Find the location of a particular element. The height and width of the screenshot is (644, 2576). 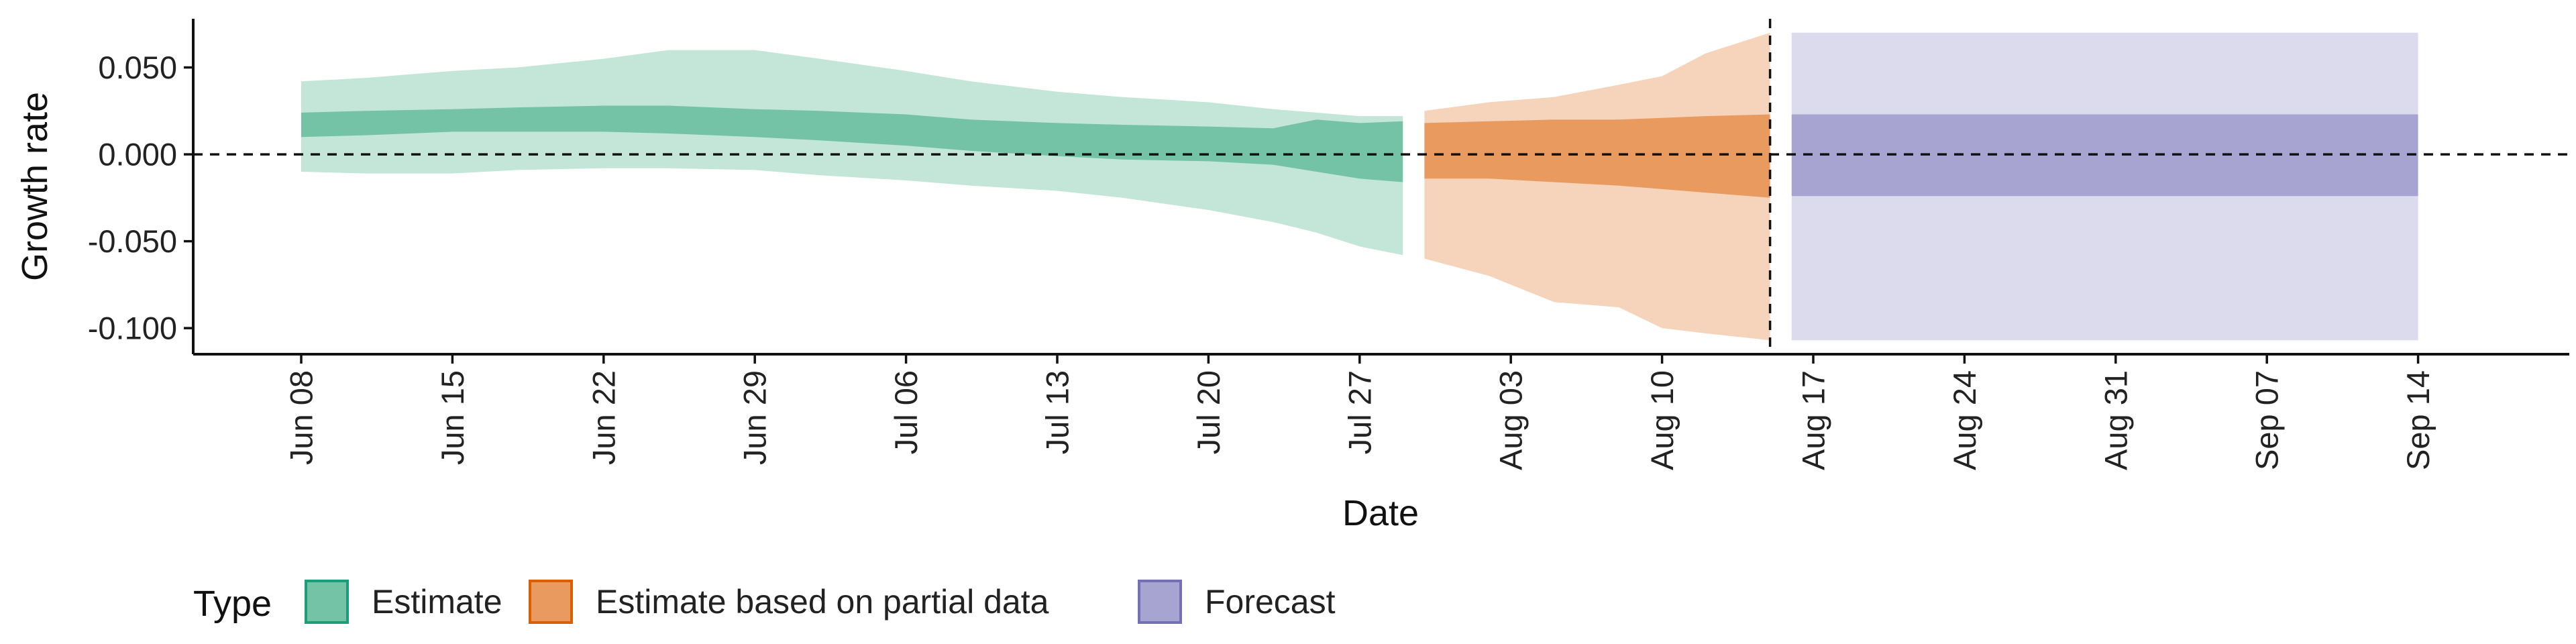

y-axis-ticks: 0.050 0.000 -0.050 -0.100 is located at coordinates (140, 198).